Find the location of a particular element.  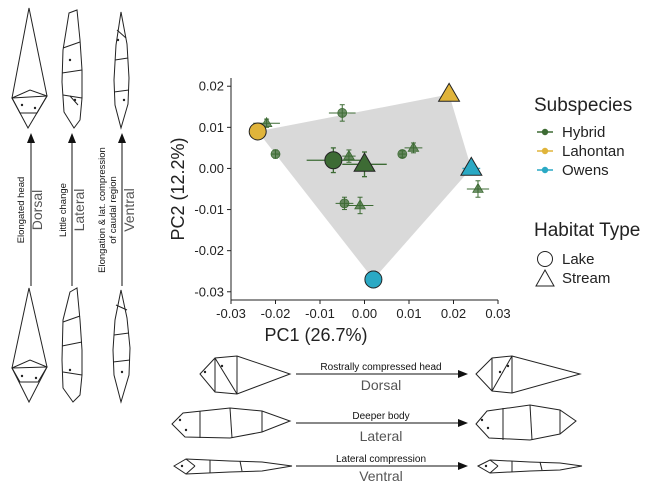

legend-hybrid-label: Hybrid is located at coordinates (583, 132).